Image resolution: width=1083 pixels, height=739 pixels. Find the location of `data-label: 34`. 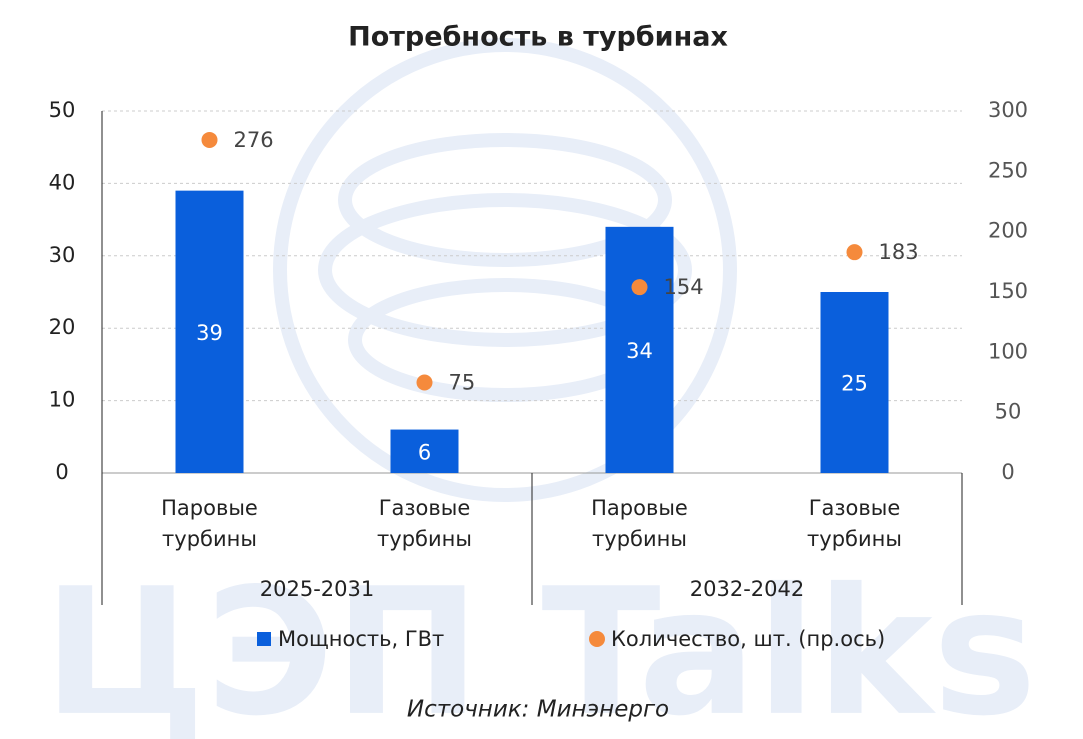

data-label: 34 is located at coordinates (639, 351).